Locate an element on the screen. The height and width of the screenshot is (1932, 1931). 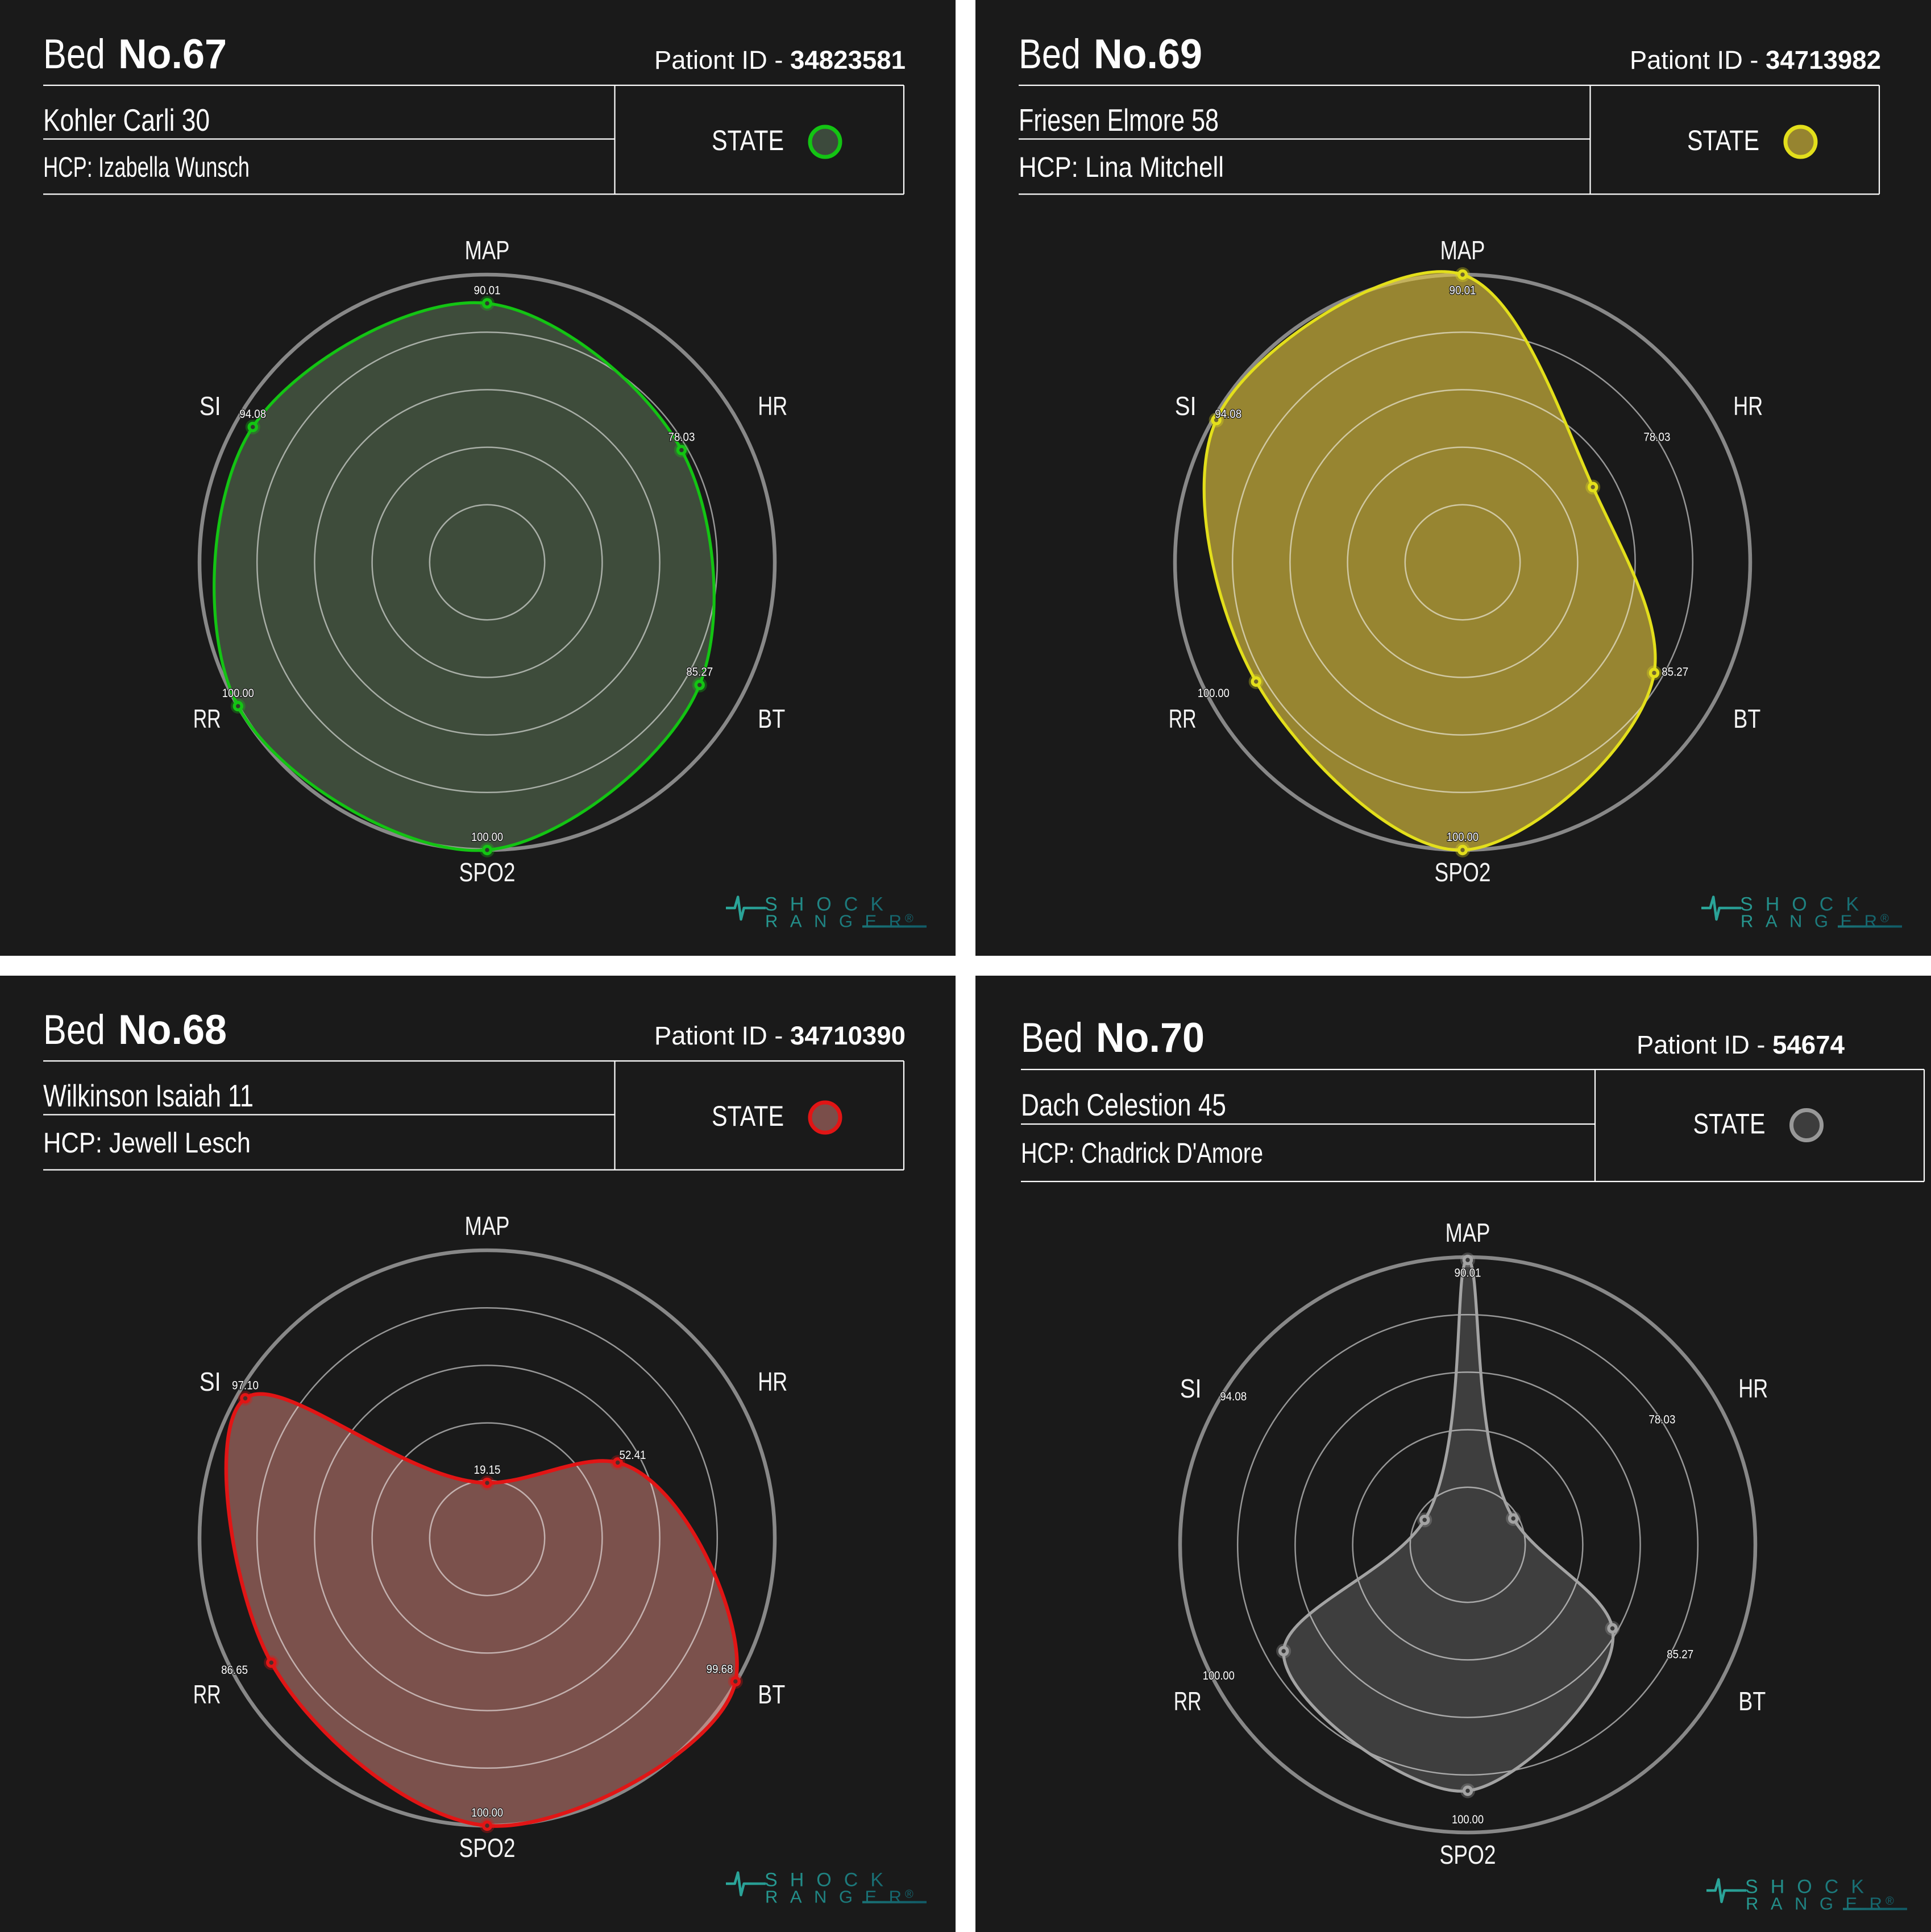
svg-text: Dach Celestion 45 is located at coordinates (1123, 1104).